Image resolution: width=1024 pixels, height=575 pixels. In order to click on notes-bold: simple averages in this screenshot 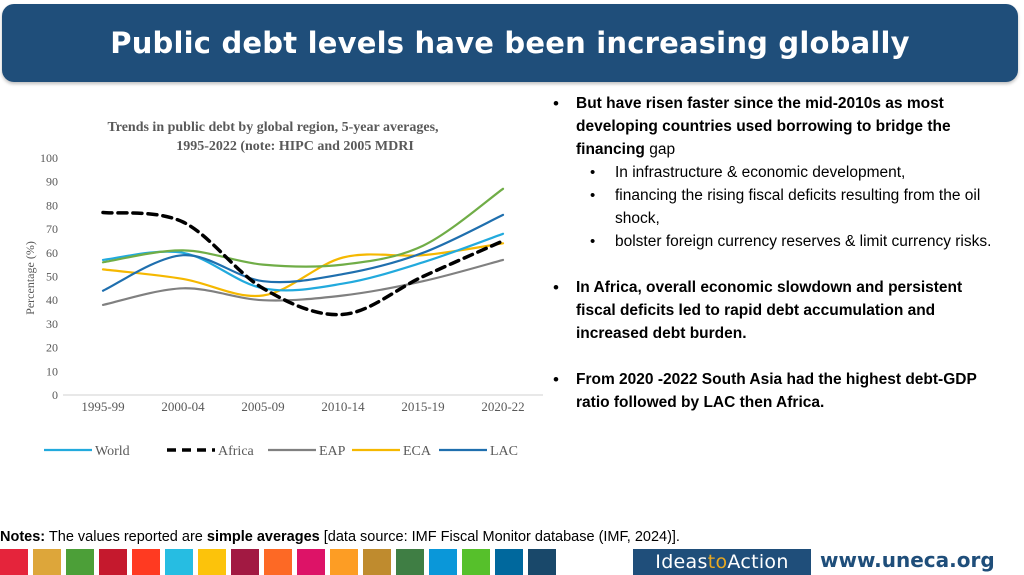, I will do `click(263, 537)`.